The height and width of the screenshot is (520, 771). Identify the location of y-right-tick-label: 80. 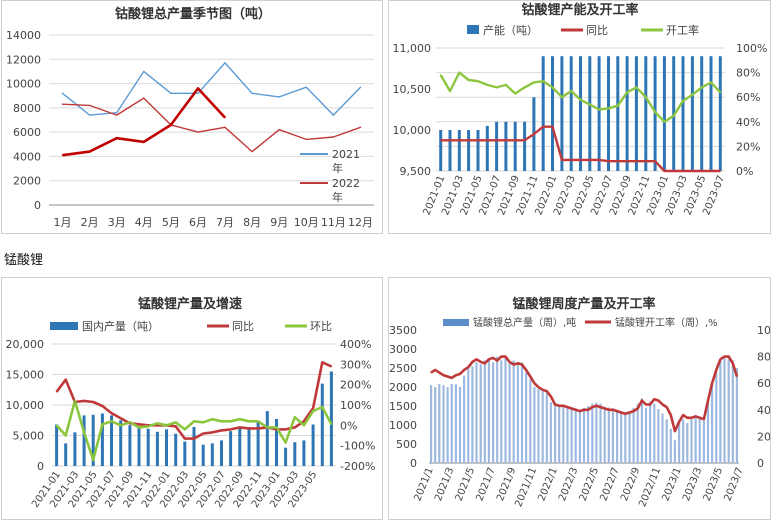
(764, 357).